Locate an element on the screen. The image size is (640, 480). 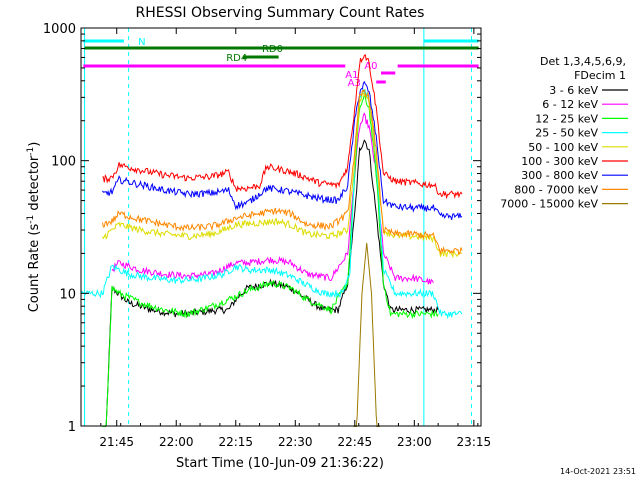
legend-label-3: 25 - 50 keV is located at coordinates (566, 133).